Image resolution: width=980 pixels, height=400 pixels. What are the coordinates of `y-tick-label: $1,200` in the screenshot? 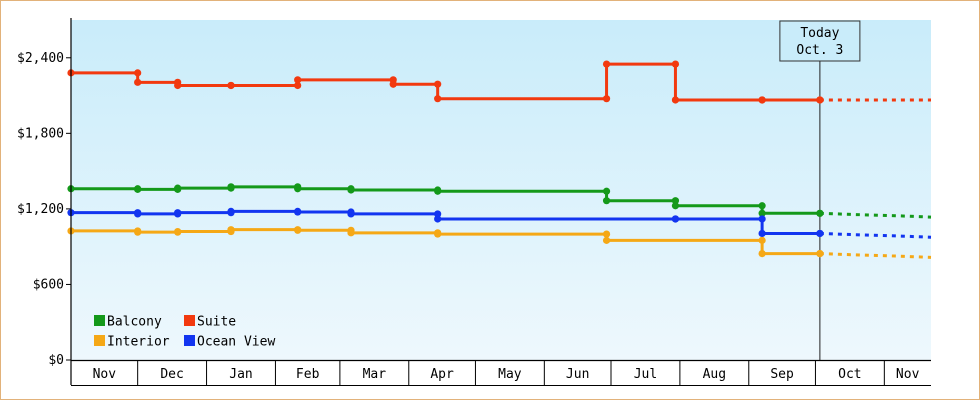 It's located at (40, 209).